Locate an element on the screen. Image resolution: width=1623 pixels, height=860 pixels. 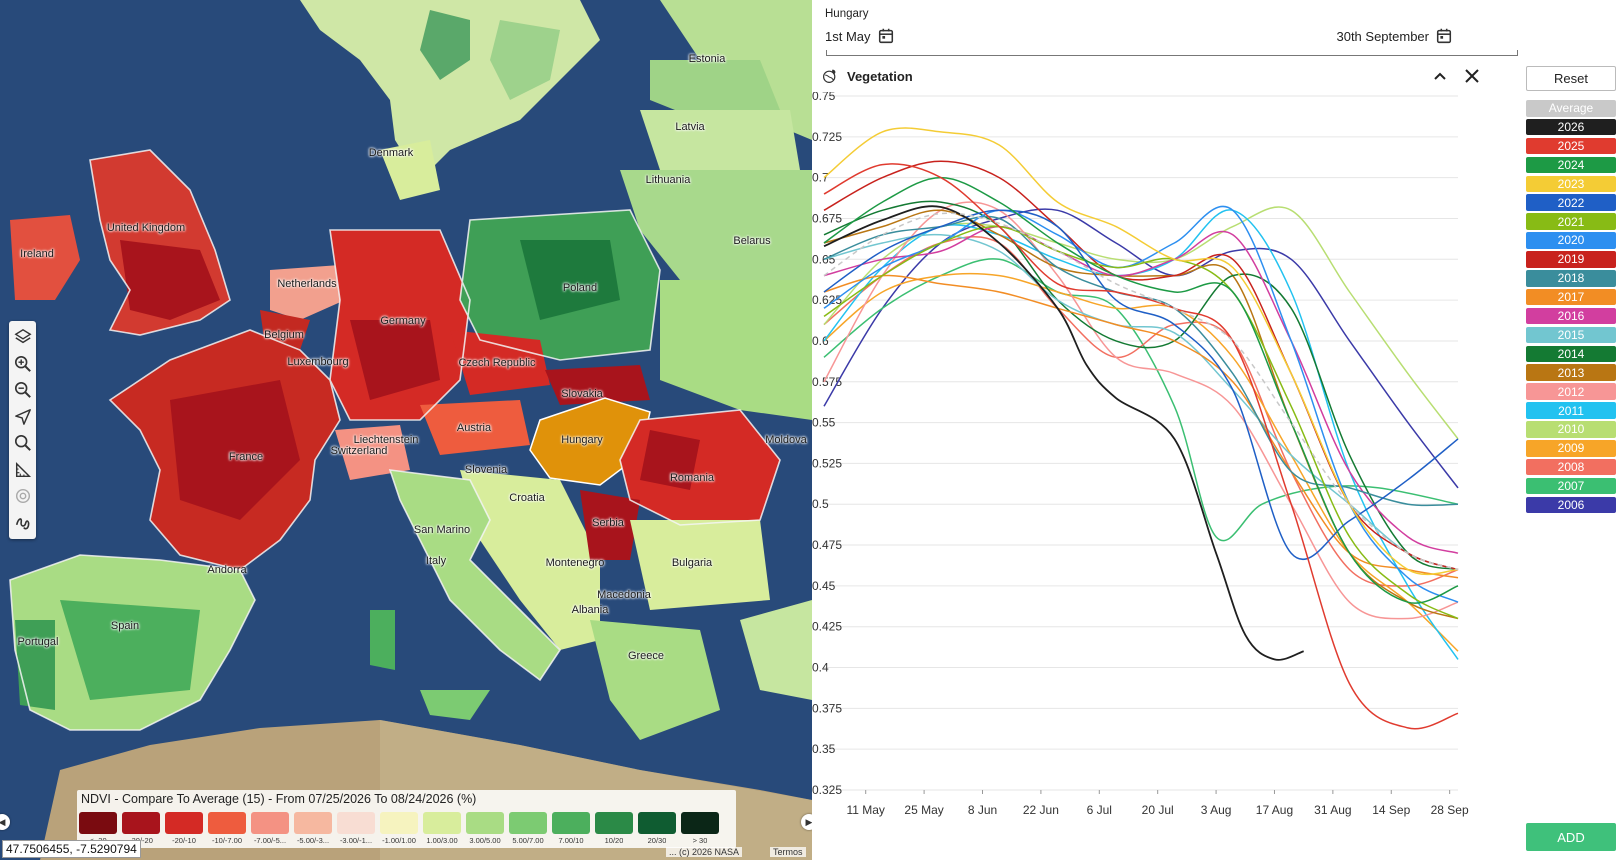
y-tick-label: 0.425 is located at coordinates (827, 627).